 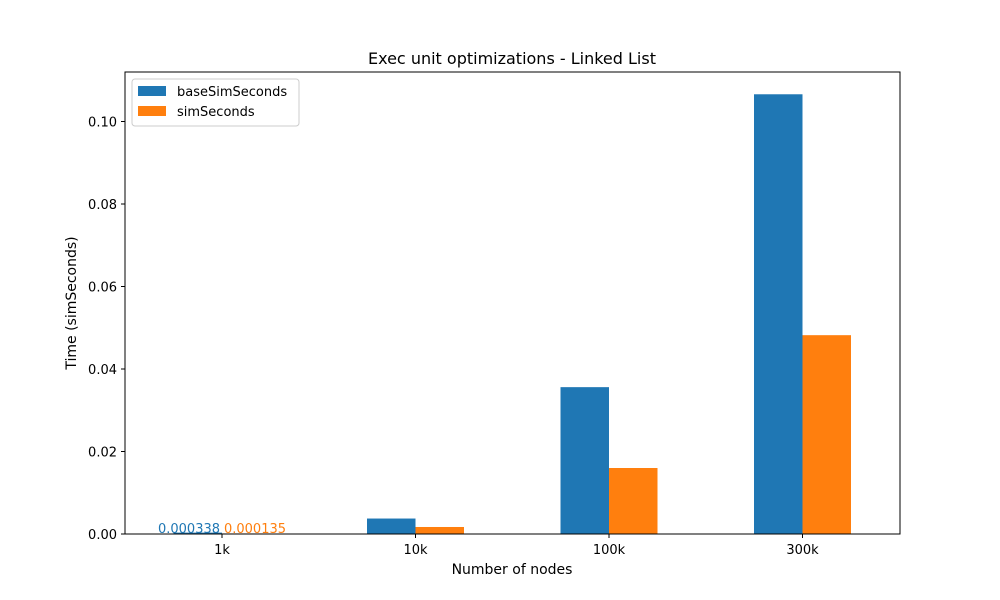 What do you see at coordinates (609, 550) in the screenshot?
I see `x-tick-label: 100k` at bounding box center [609, 550].